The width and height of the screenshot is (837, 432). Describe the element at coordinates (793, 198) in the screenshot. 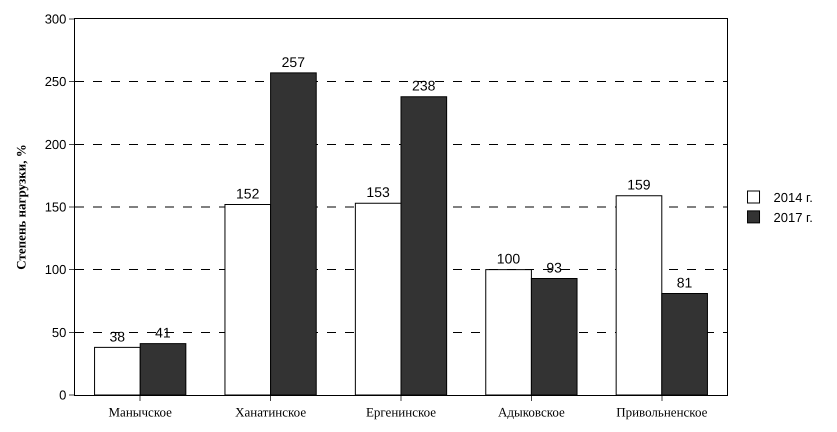

I see `legend-label: 2014 г.` at that location.